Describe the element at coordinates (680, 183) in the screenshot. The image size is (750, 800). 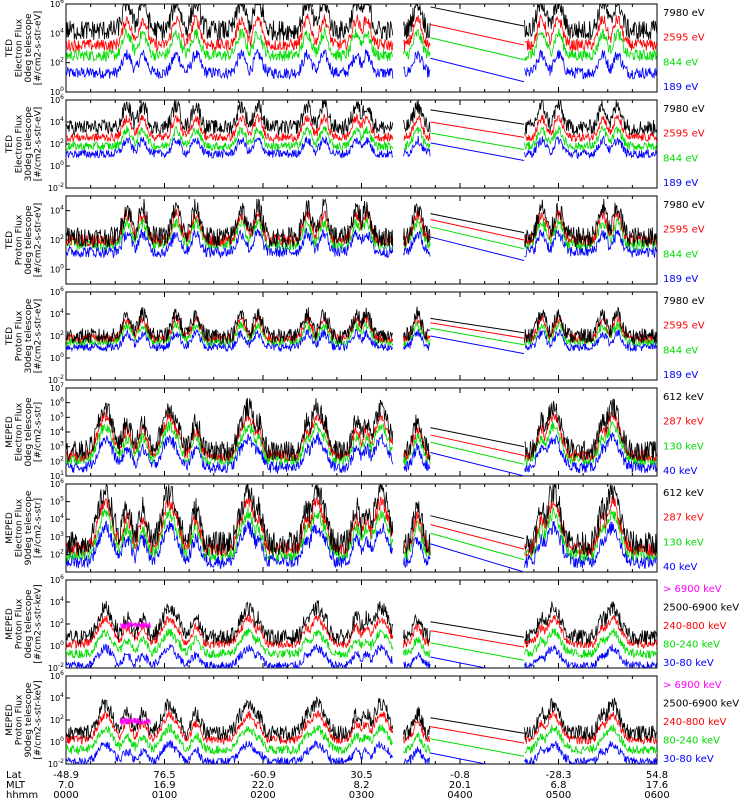
I see `legend-entry: 189 eV` at that location.